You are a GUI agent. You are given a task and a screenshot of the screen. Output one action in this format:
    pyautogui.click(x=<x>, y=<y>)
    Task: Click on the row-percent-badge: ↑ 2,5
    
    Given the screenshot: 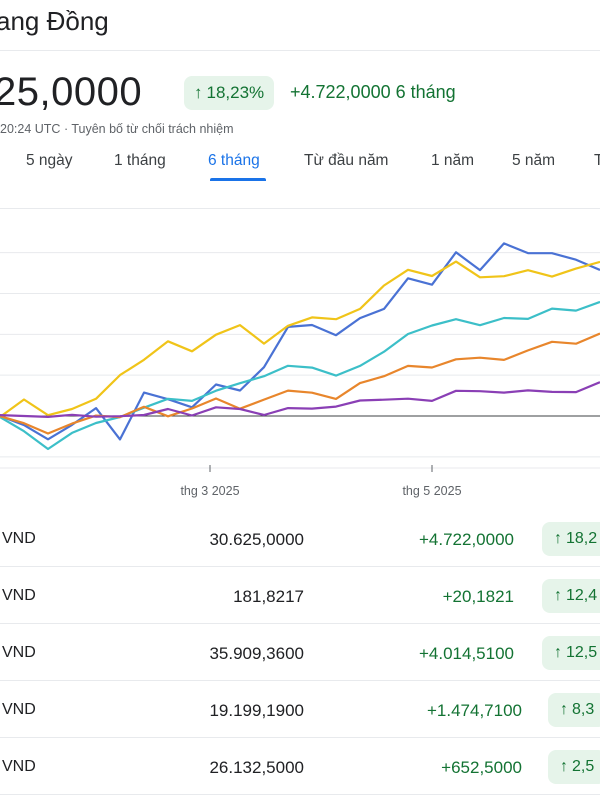 What is the action you would take?
    pyautogui.click(x=574, y=767)
    